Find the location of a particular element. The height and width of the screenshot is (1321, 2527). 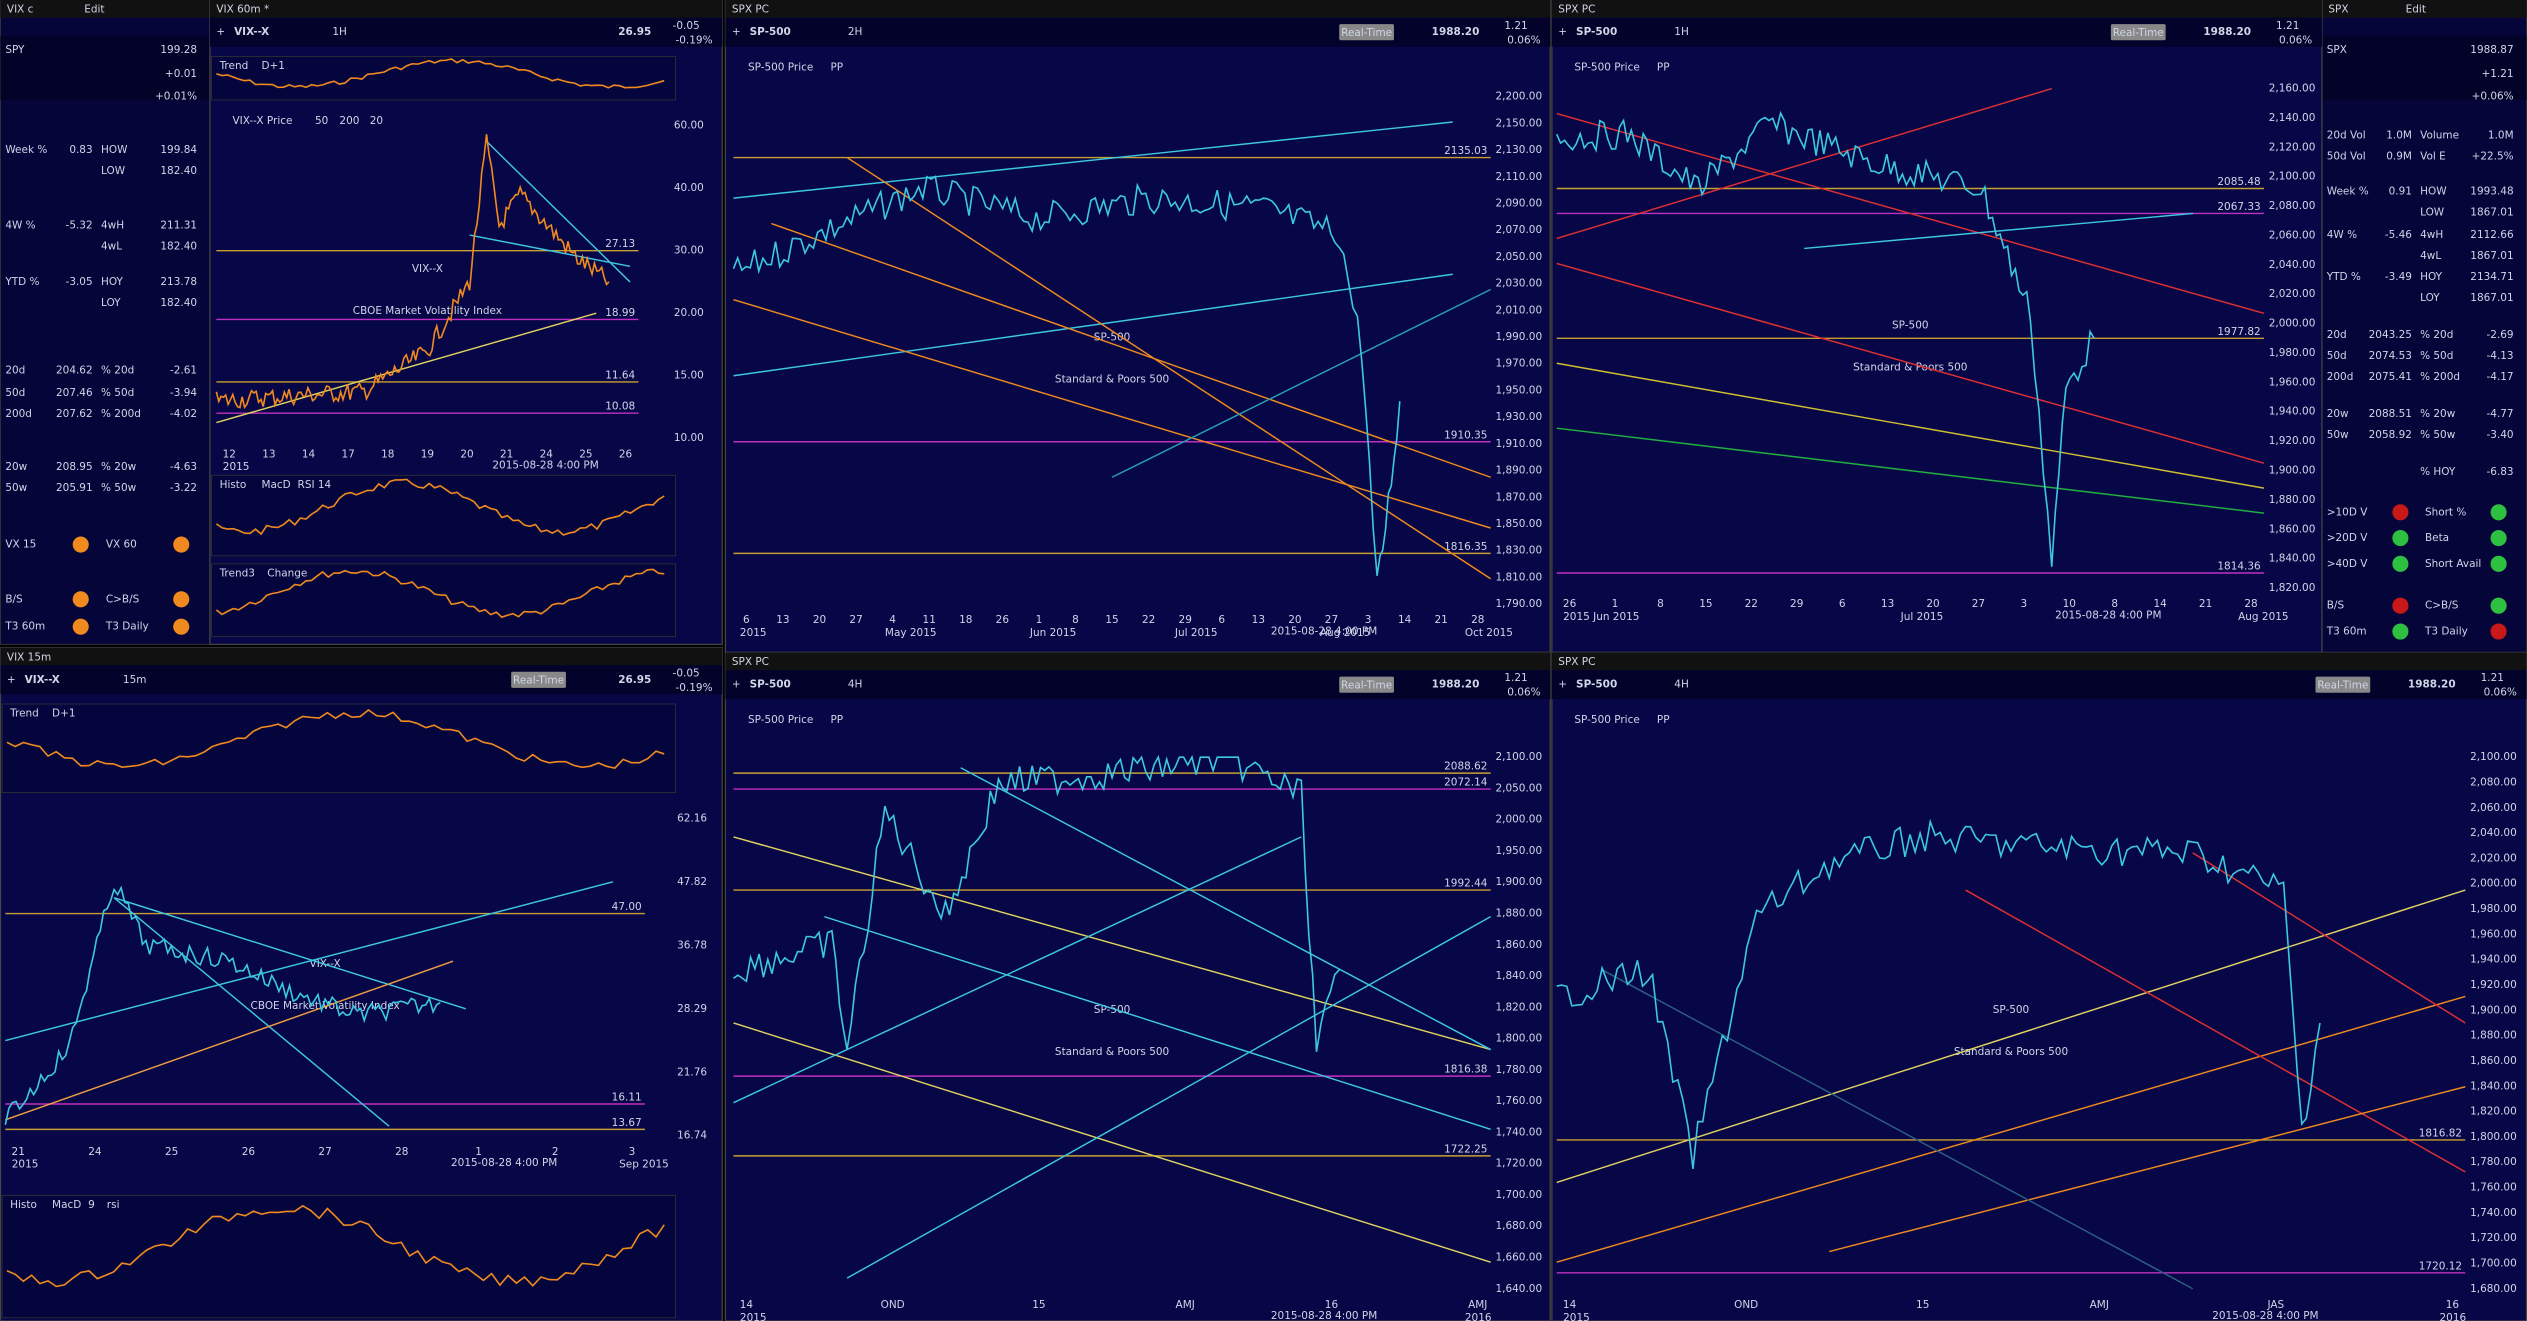

y-tick-label: 1,930.00 is located at coordinates (1518, 417).